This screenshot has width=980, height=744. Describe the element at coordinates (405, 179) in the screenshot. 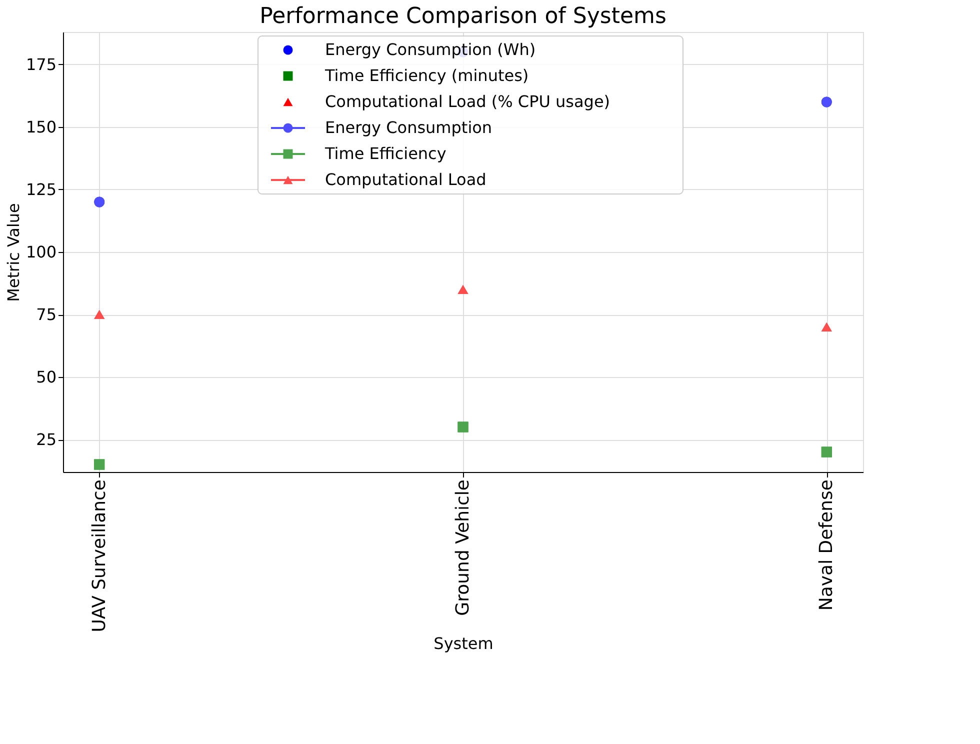

I see `legend-label: Computational Load` at that location.